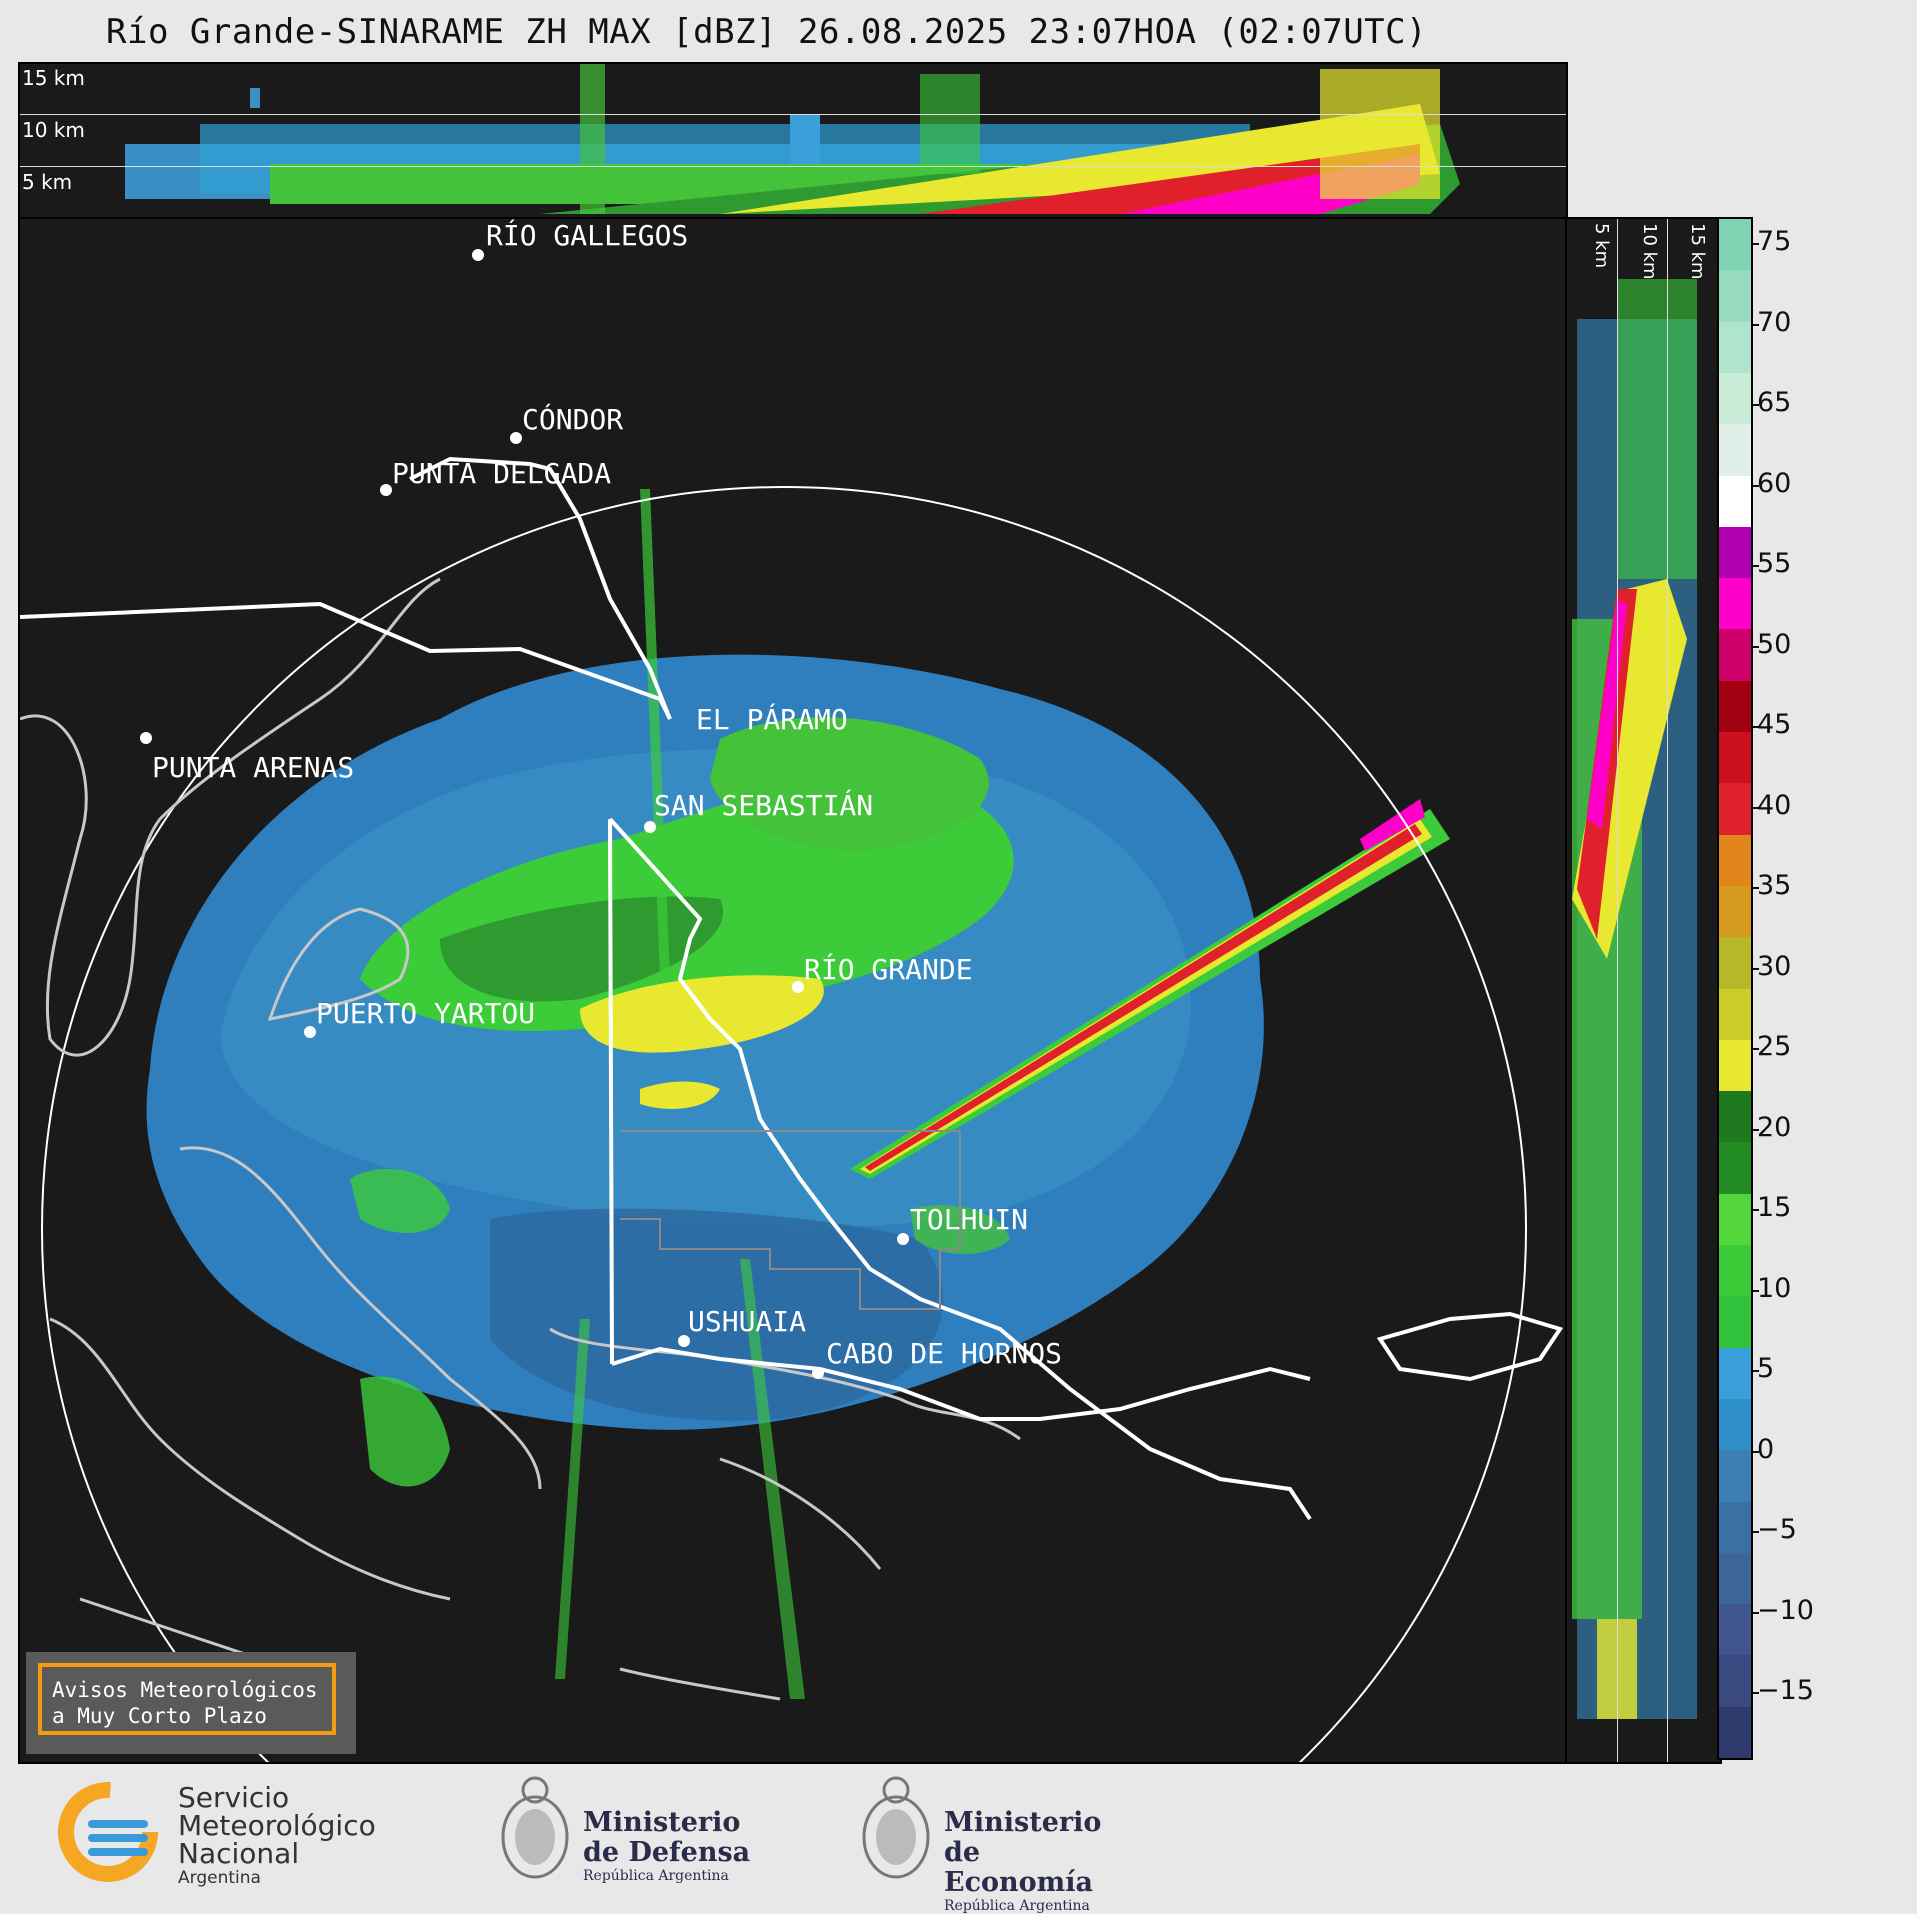 The height and width of the screenshot is (1914, 1917). Describe the element at coordinates (1649, 251) in the screenshot. I see `side-km-label-10: 10 km` at that location.